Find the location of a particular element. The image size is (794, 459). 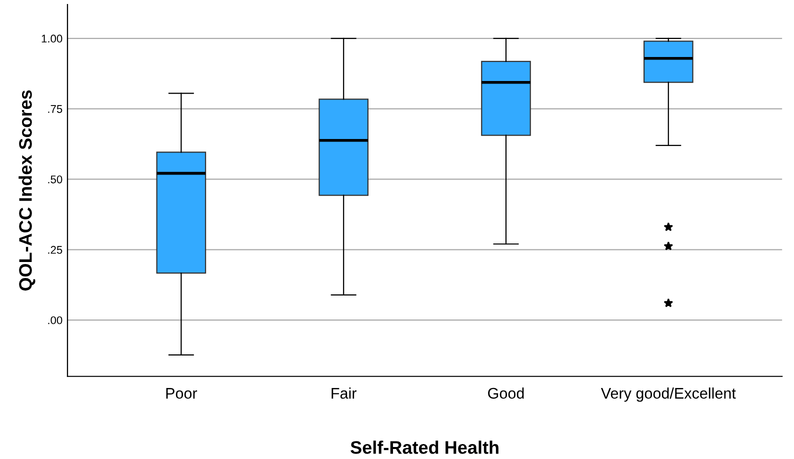

x-tick-label: Good is located at coordinates (506, 393).